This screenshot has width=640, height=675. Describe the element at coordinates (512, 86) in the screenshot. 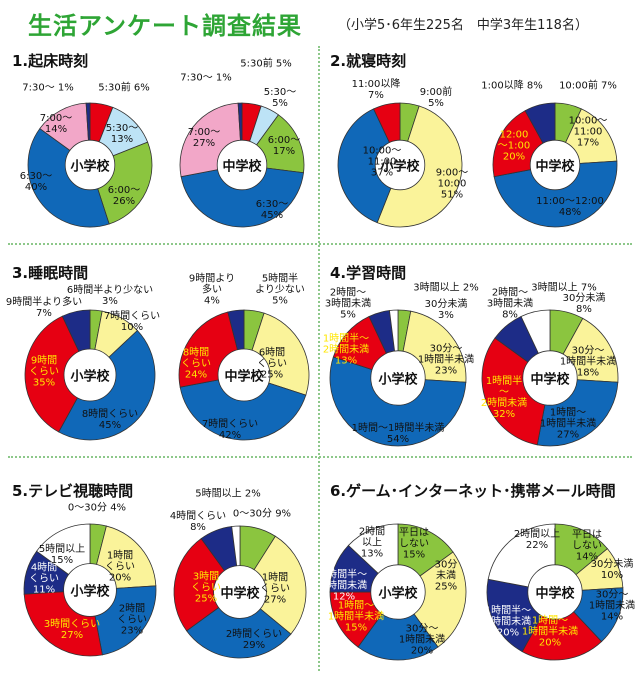

I see `slice-label-p2-1-4: 1:00以降 8%` at that location.